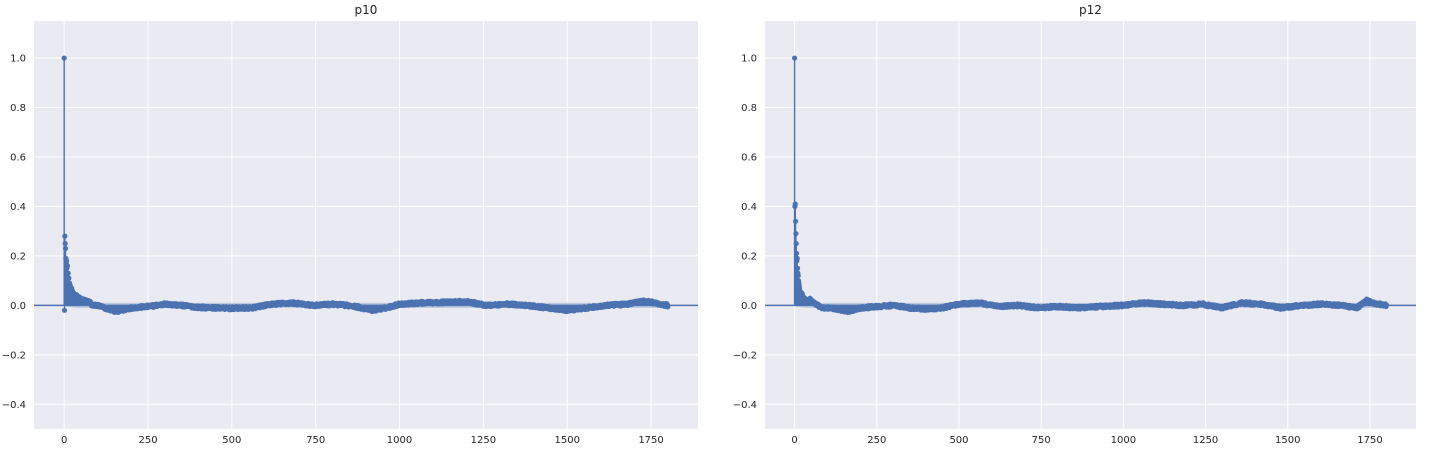 This screenshot has width=1436, height=452. Describe the element at coordinates (14, 355) in the screenshot. I see `y-tick-label: −0.2` at that location.